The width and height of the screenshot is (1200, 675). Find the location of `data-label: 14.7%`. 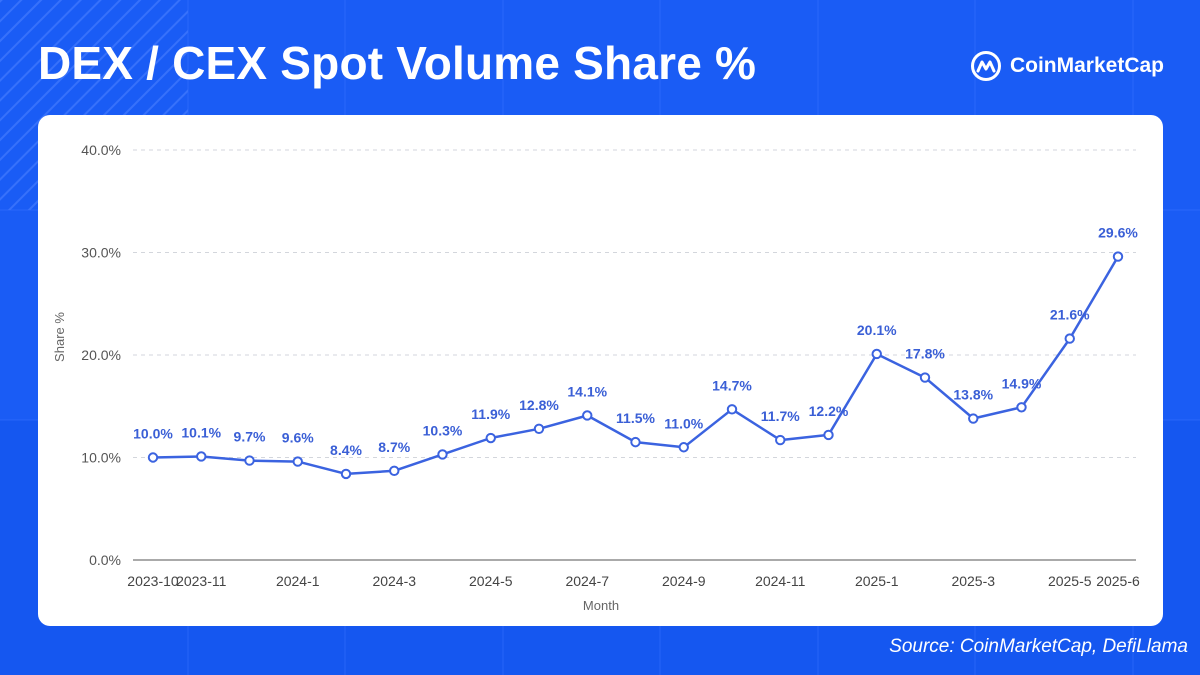

data-label: 14.7% is located at coordinates (732, 385).